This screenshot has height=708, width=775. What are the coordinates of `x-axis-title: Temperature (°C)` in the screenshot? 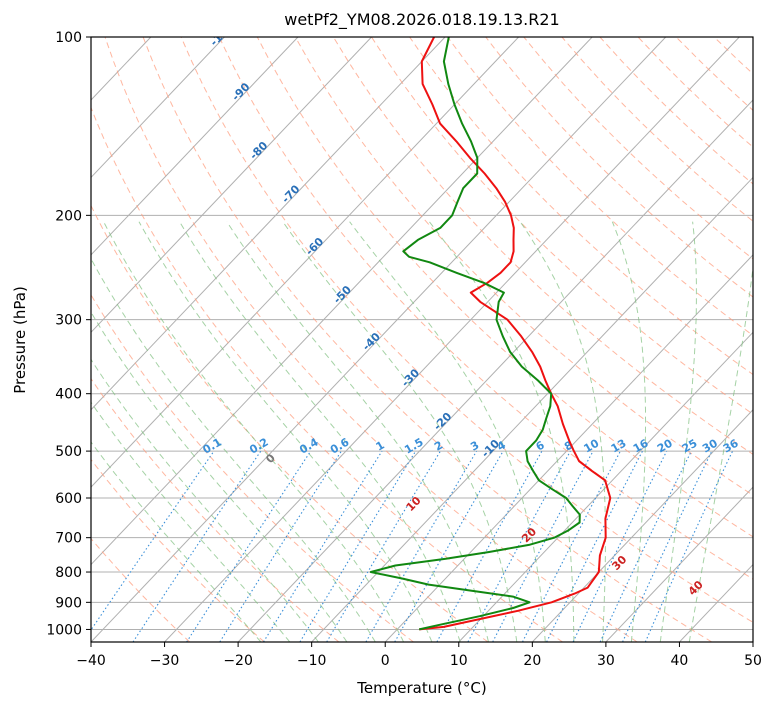 It's located at (421, 688).